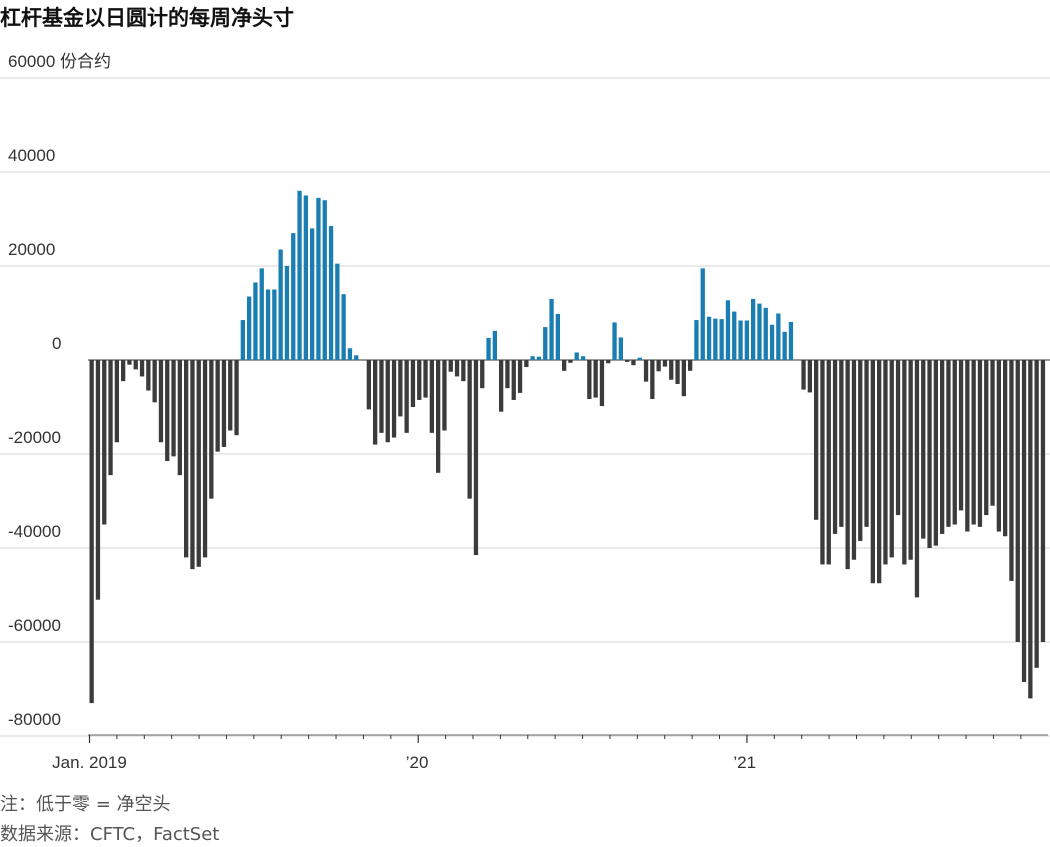 The image size is (1050, 847). What do you see at coordinates (147, 18) in the screenshot?
I see `chart-title: 杠杆基金以日圆计的每周净头寸` at bounding box center [147, 18].